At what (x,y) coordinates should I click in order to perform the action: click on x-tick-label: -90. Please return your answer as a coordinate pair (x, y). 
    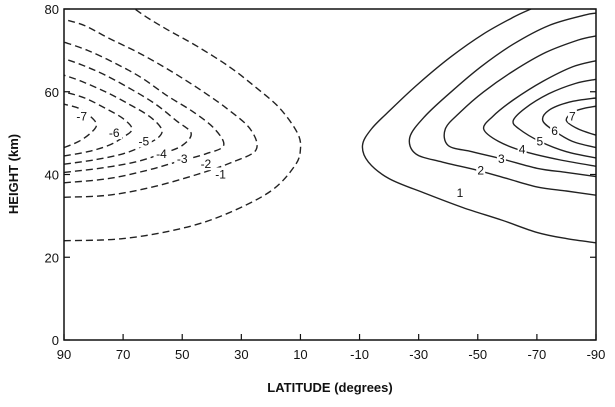
    Looking at the image, I should click on (596, 354).